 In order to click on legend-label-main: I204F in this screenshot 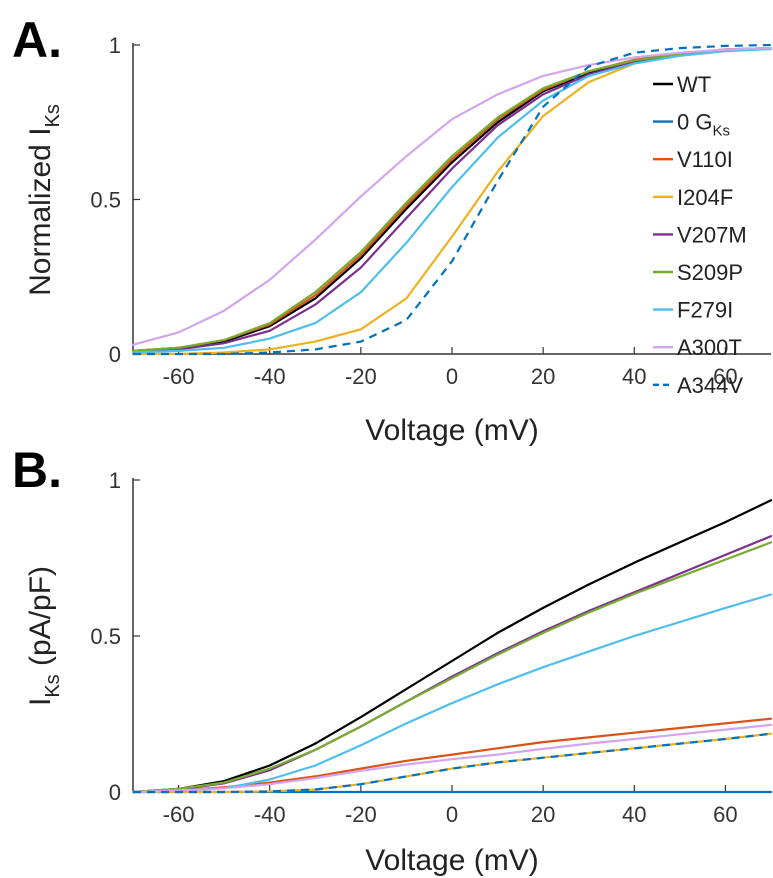, I will do `click(705, 197)`.